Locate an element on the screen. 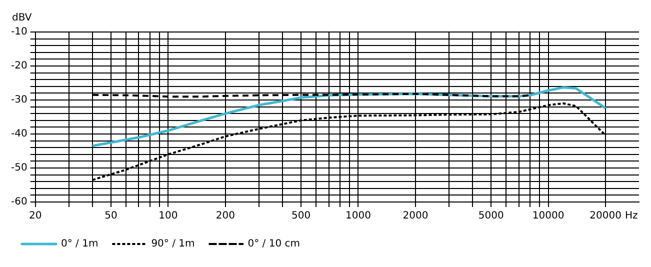 This screenshot has width=651, height=267. y-tick-label: -20 is located at coordinates (19, 66).